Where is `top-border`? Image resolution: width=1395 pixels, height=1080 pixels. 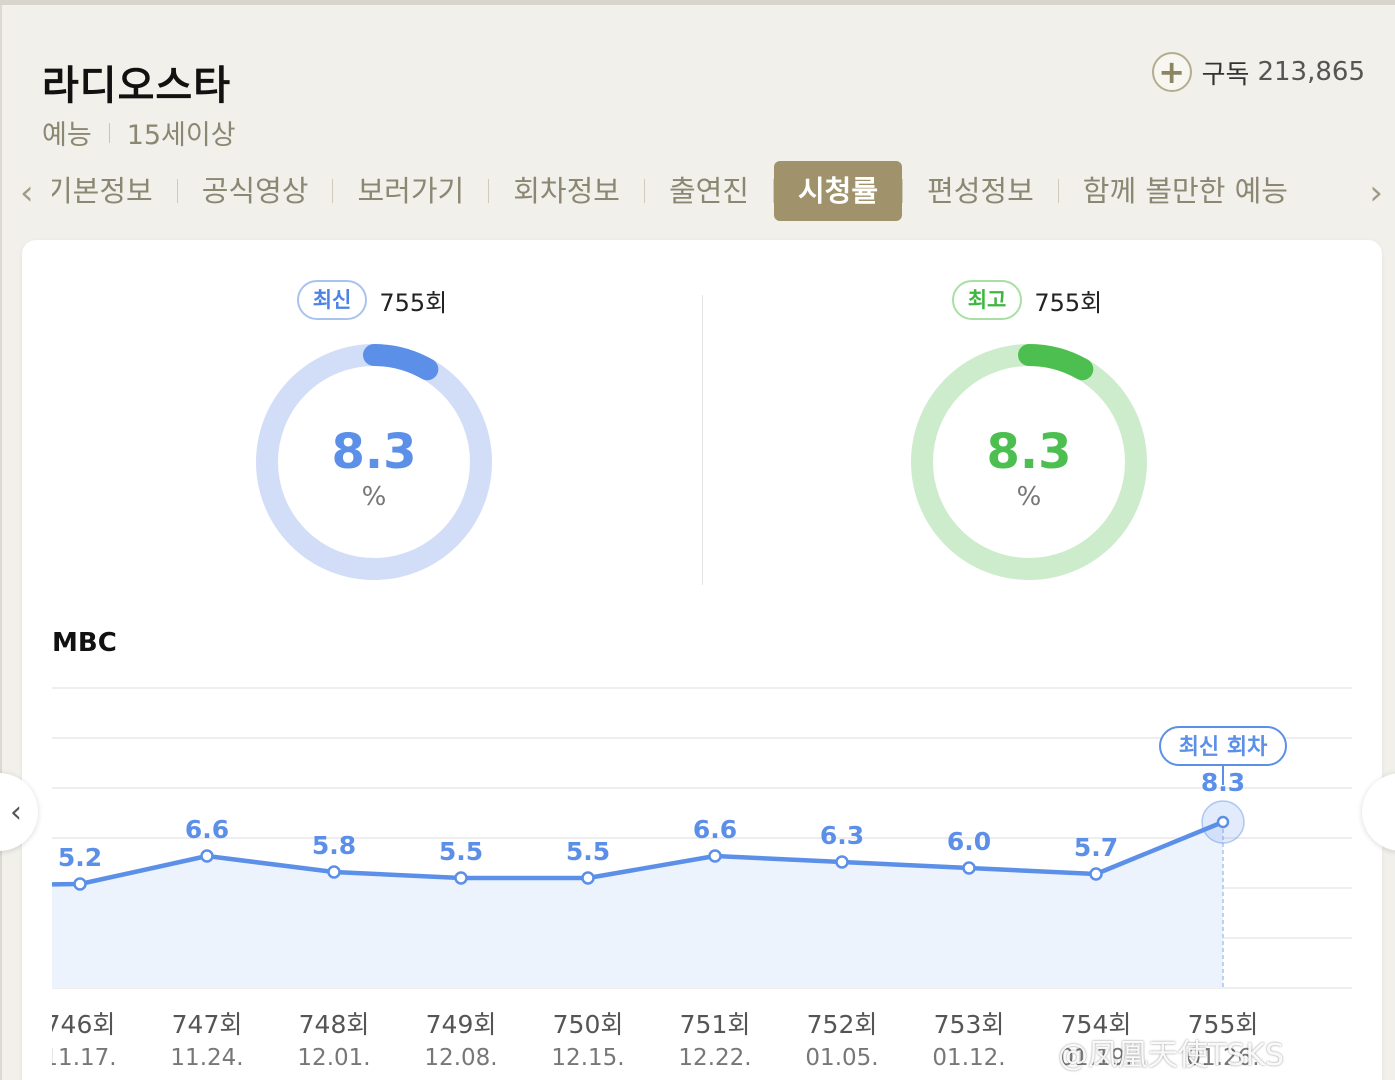
top-border is located at coordinates (697, 2).